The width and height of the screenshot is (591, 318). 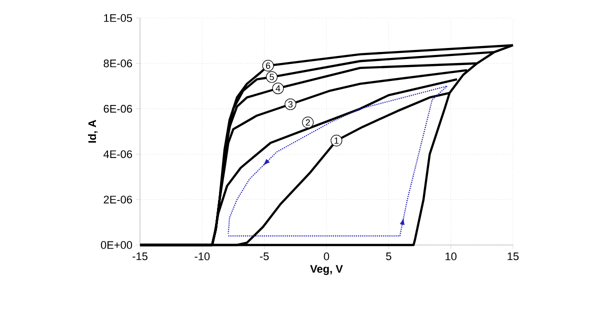 What do you see at coordinates (118, 64) in the screenshot?
I see `y-tick-label: 8E-06` at bounding box center [118, 64].